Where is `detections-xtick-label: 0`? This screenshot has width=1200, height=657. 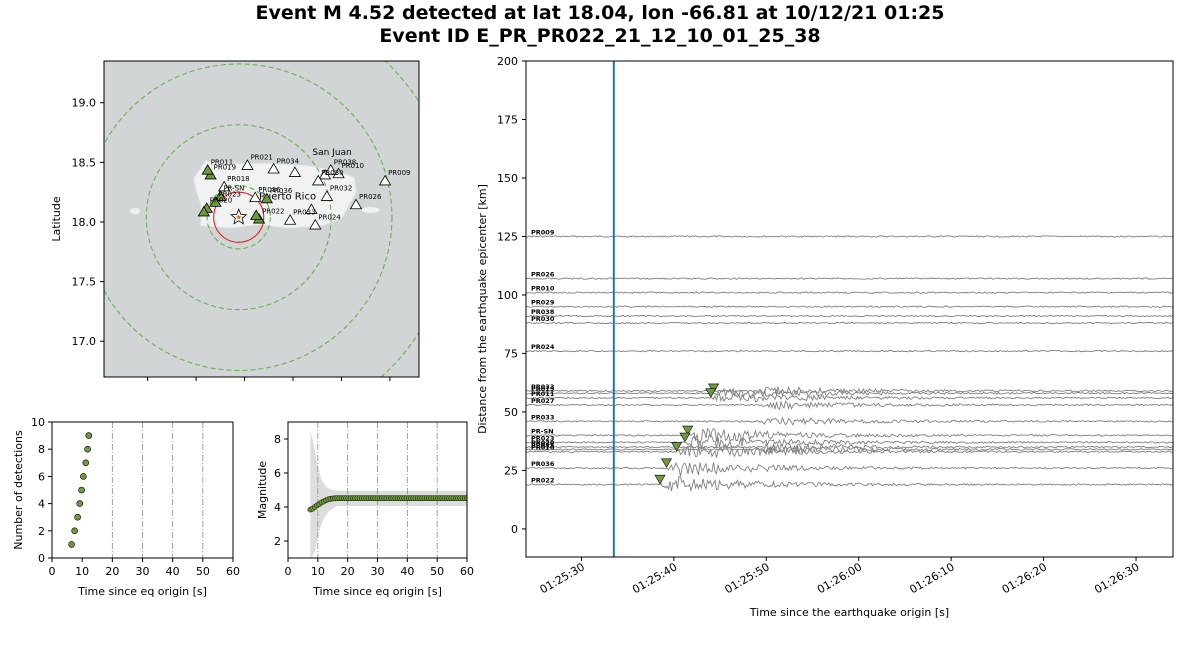
detections-xtick-label: 0 is located at coordinates (52, 571).